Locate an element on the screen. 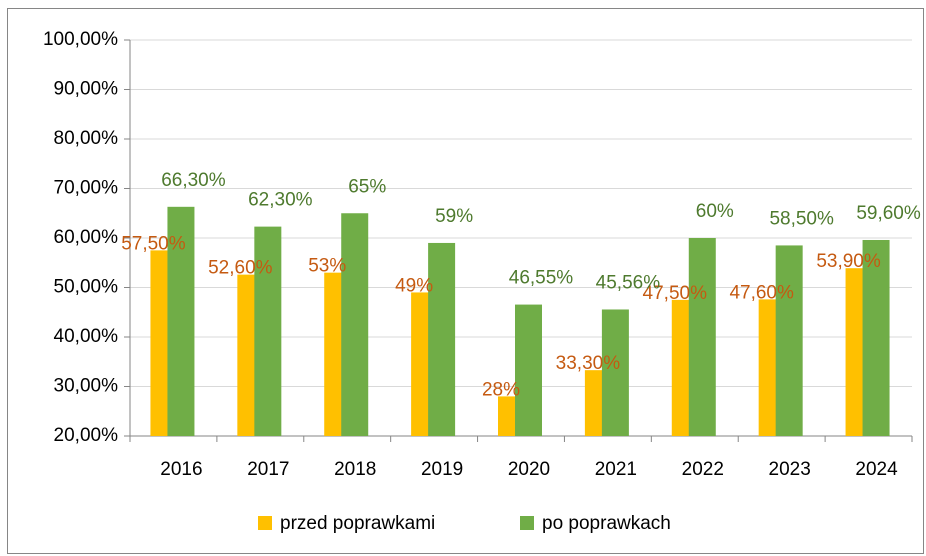 The image size is (926, 556). data-label: 46,55% is located at coordinates (541, 278).